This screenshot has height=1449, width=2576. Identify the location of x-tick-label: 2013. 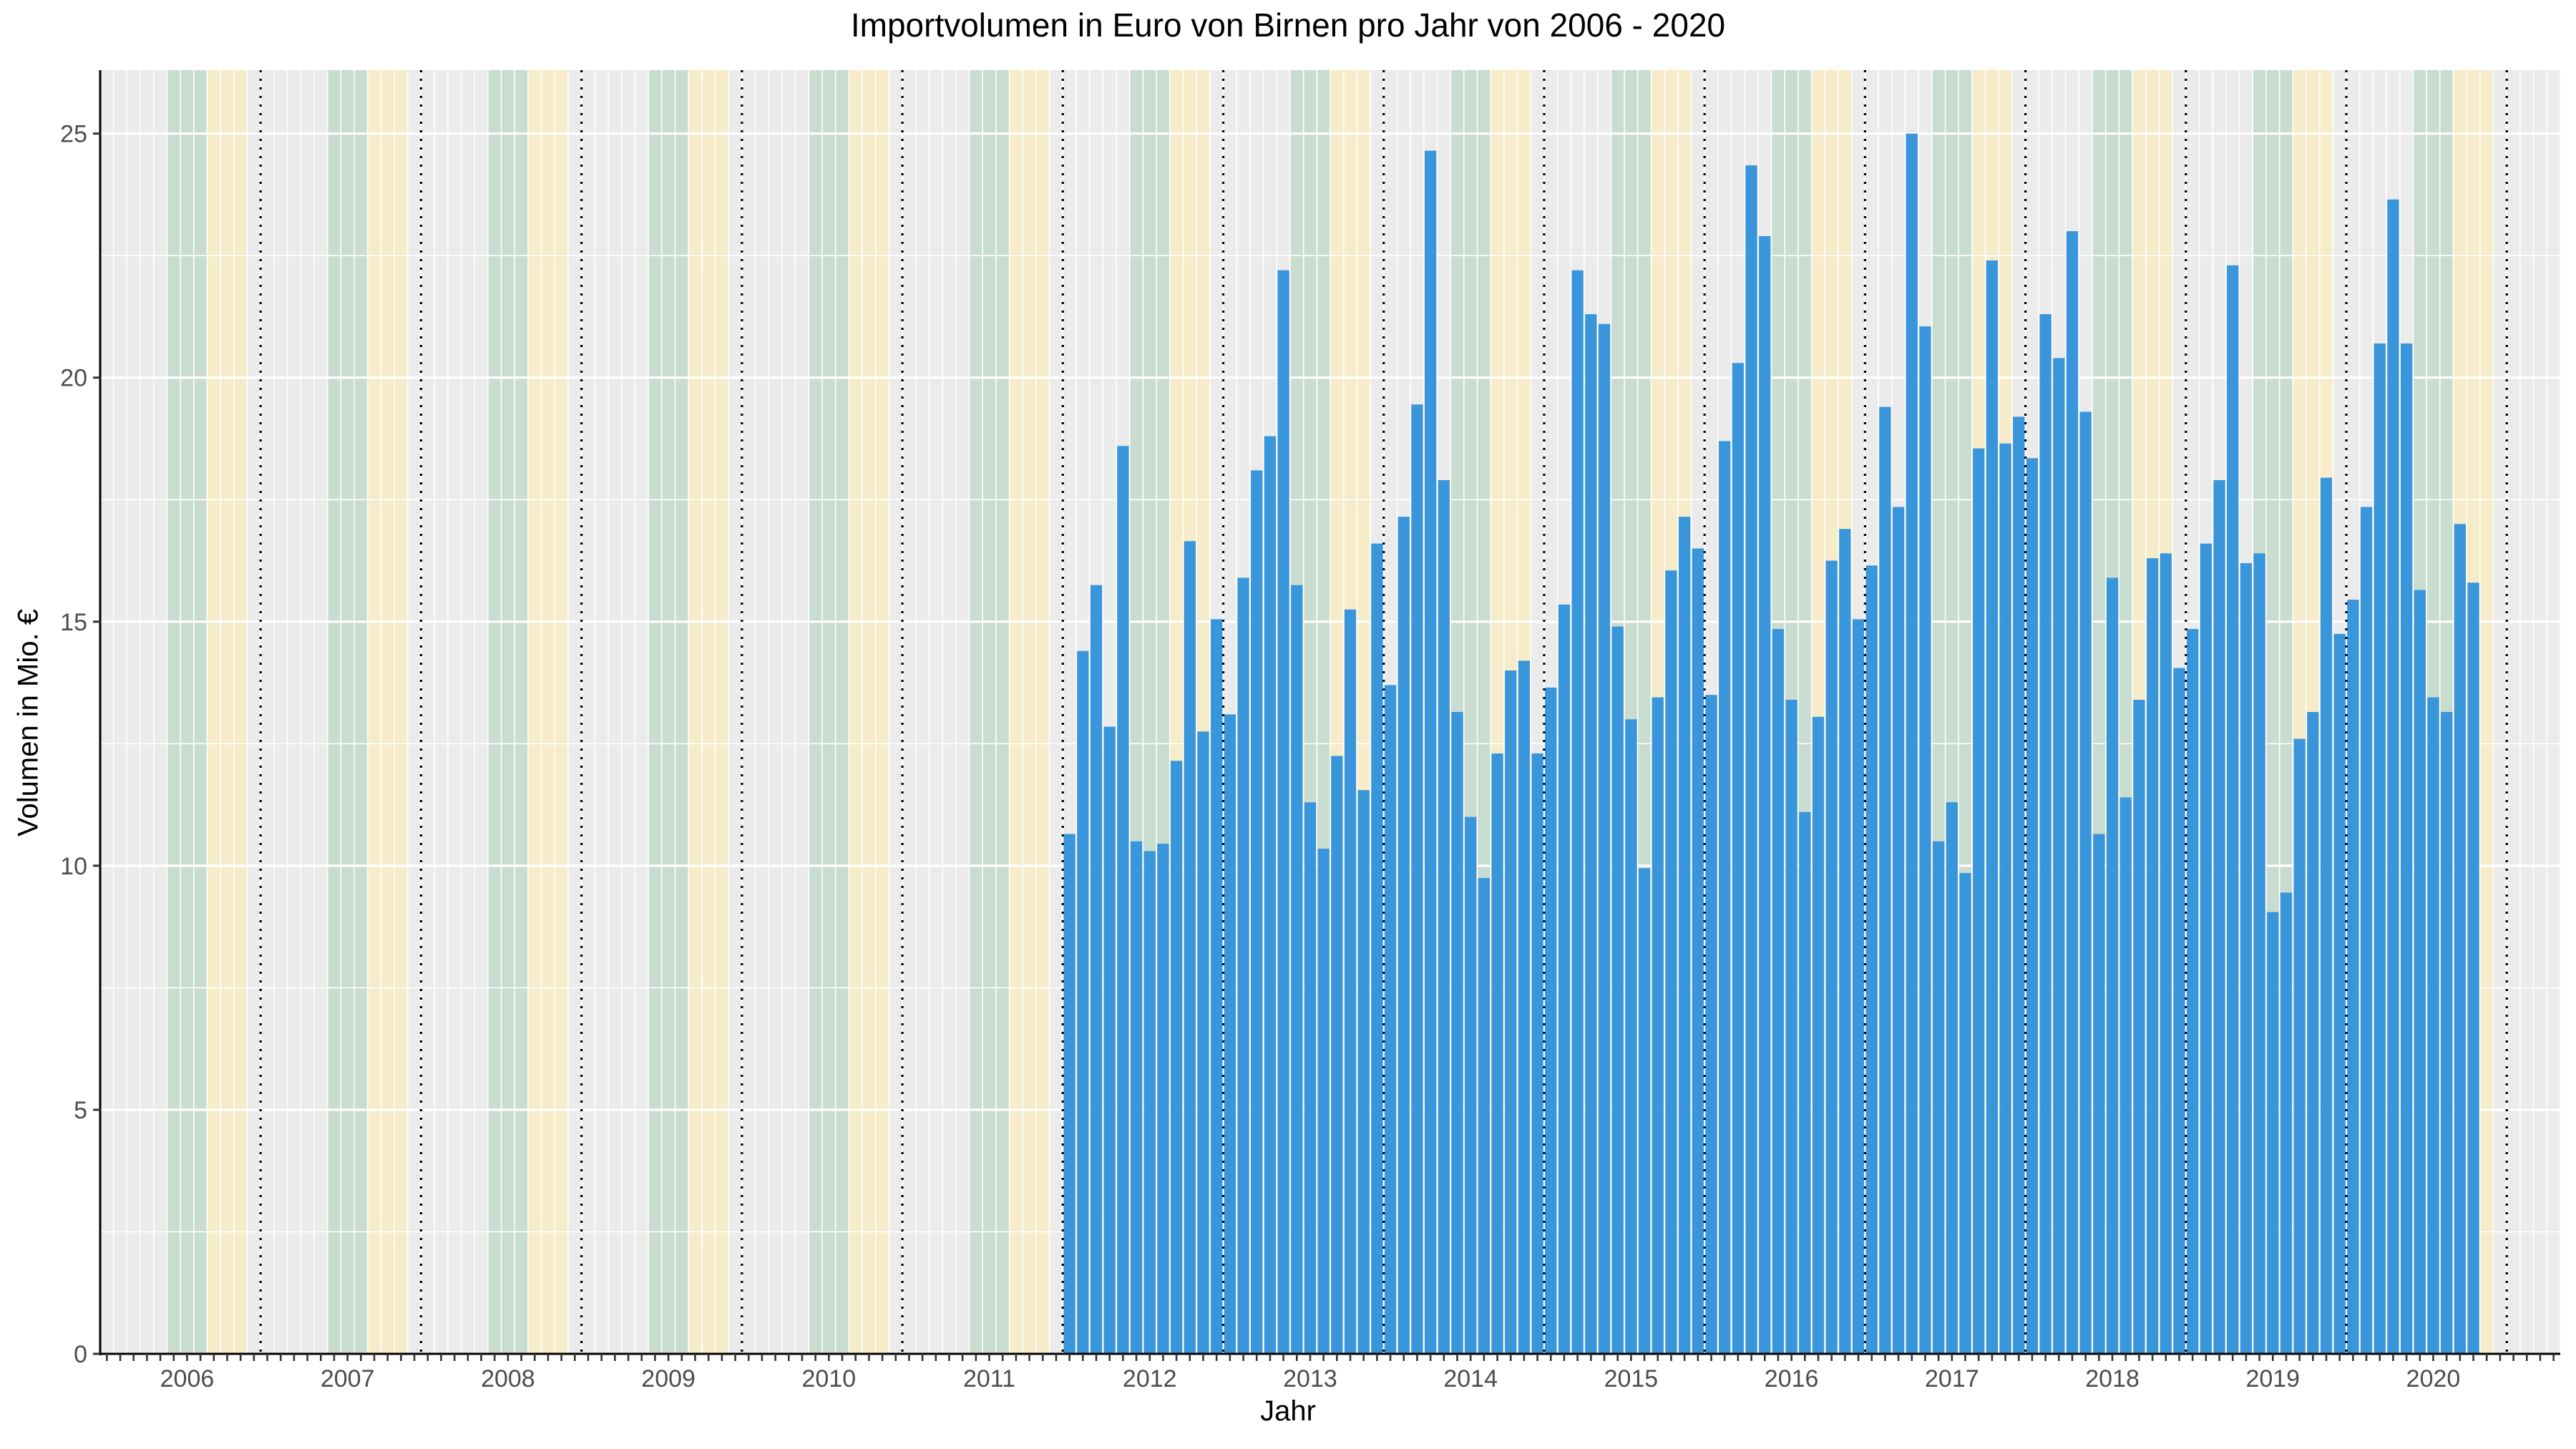
(1310, 1378).